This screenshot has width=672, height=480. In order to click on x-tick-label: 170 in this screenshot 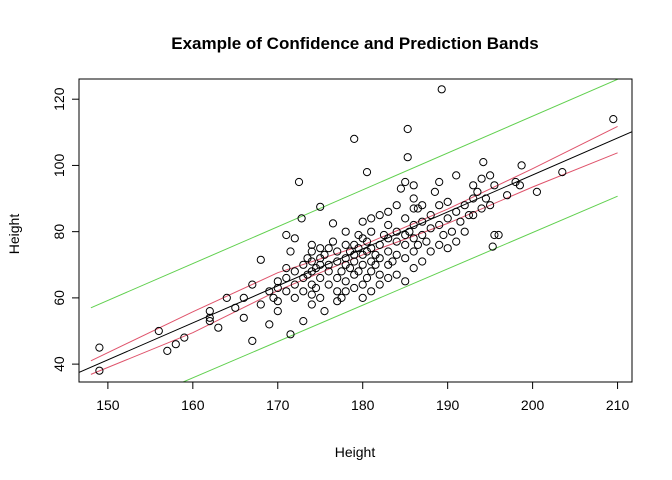, I will do `click(278, 405)`.